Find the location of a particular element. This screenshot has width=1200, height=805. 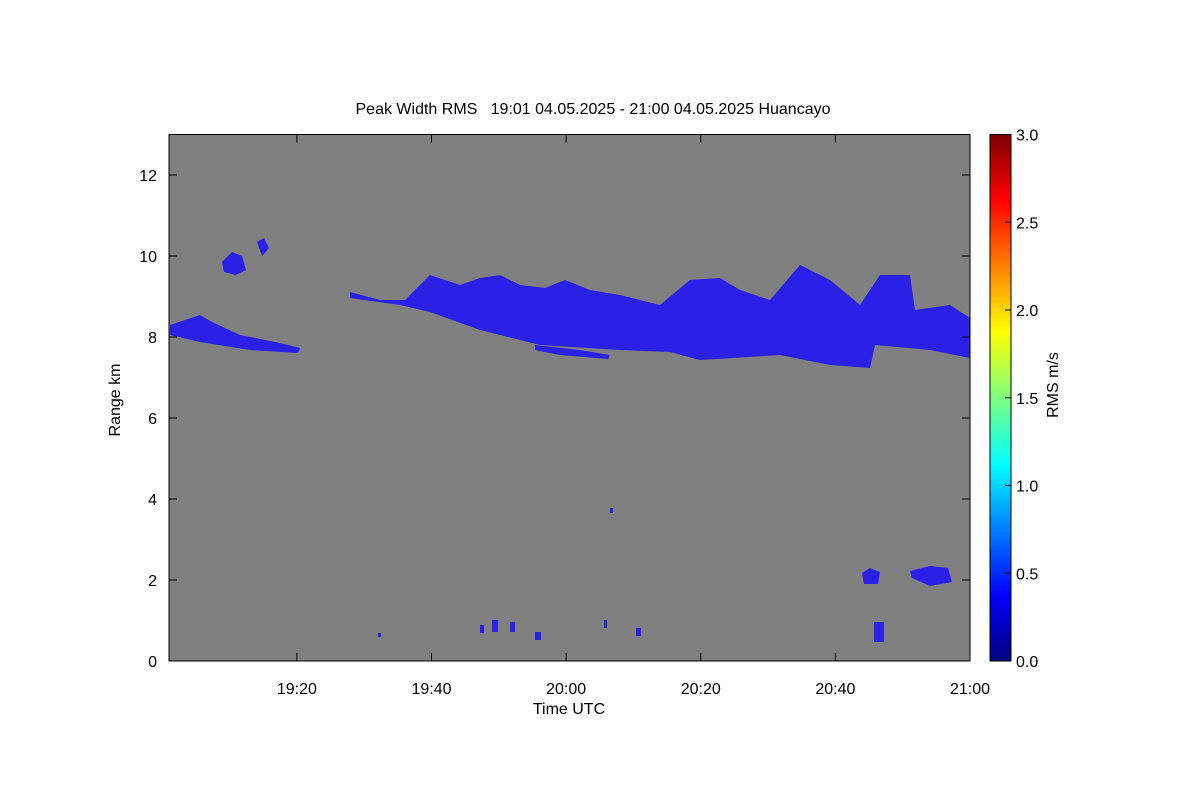

colorbar-tick-label: 0.0 is located at coordinates (1027, 662).